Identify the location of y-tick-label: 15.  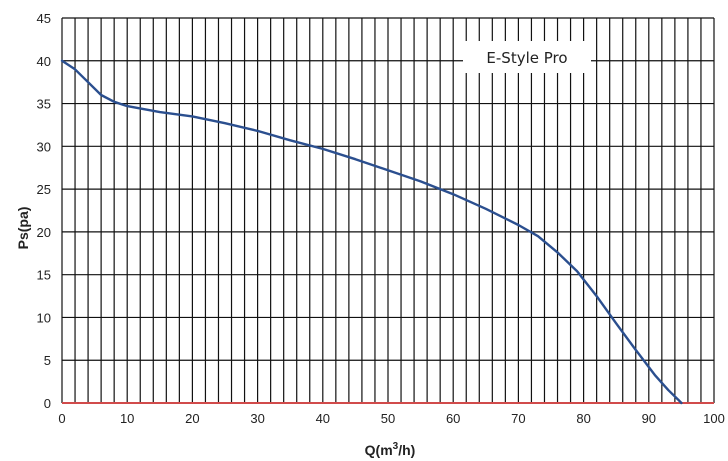
(44, 275).